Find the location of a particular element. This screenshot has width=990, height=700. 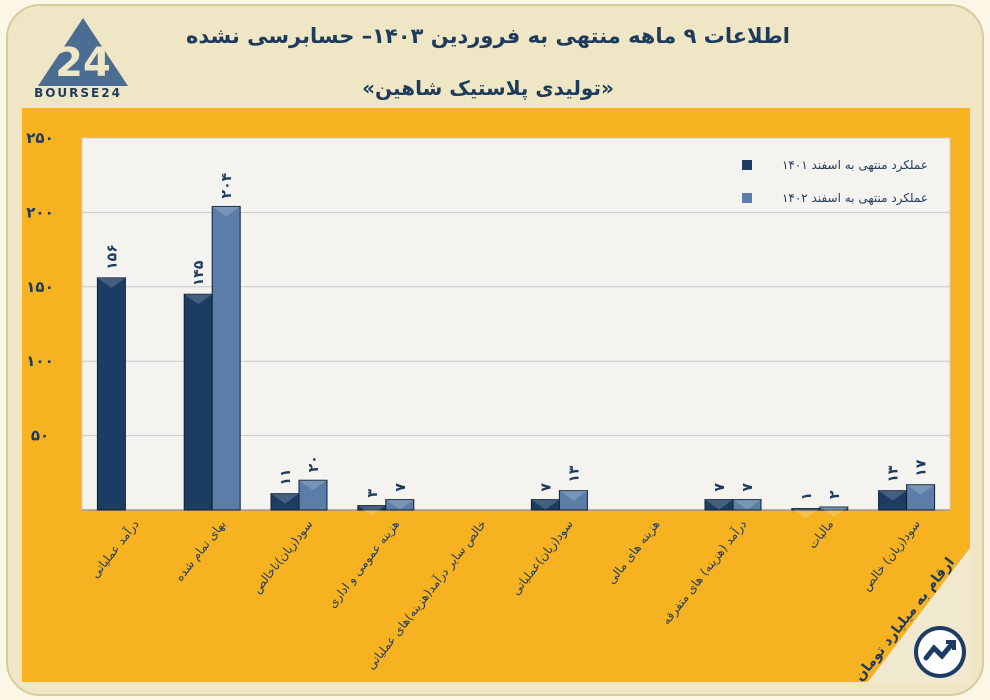

chart-icon is located at coordinates (940, 652).